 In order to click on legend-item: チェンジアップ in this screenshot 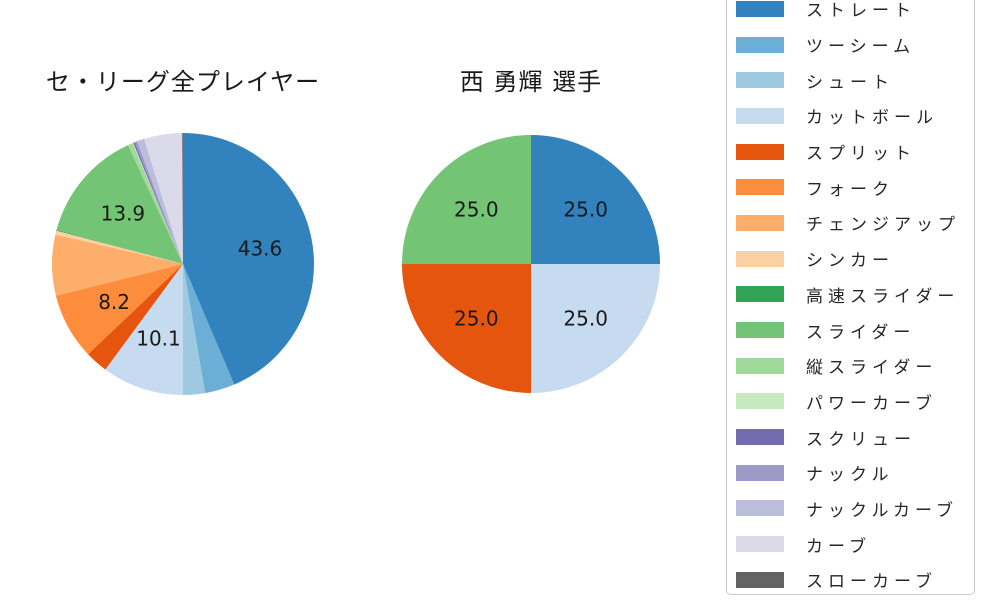, I will do `click(855, 223)`.